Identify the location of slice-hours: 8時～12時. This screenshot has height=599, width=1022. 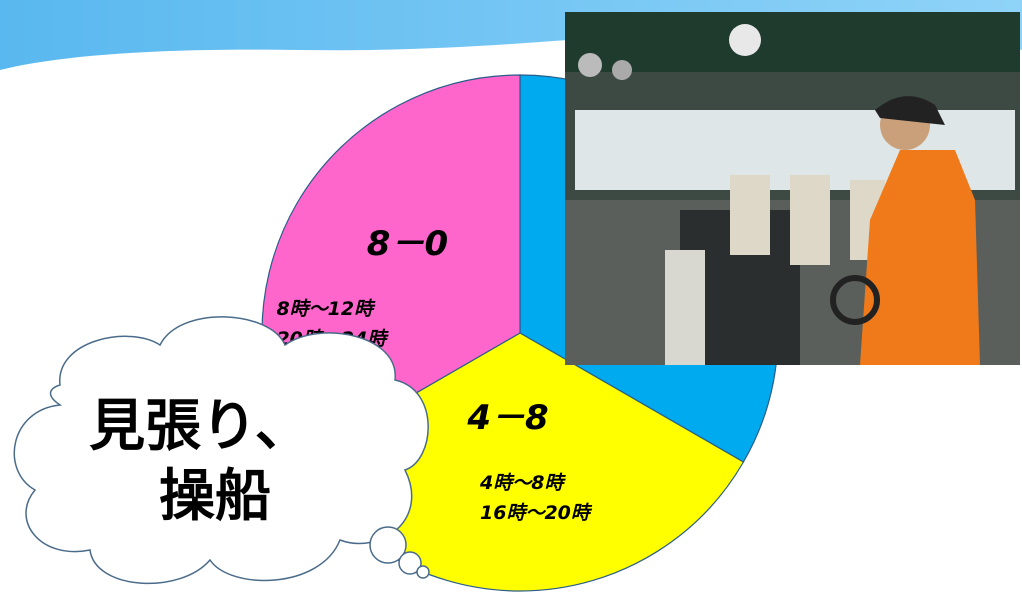
(326, 309).